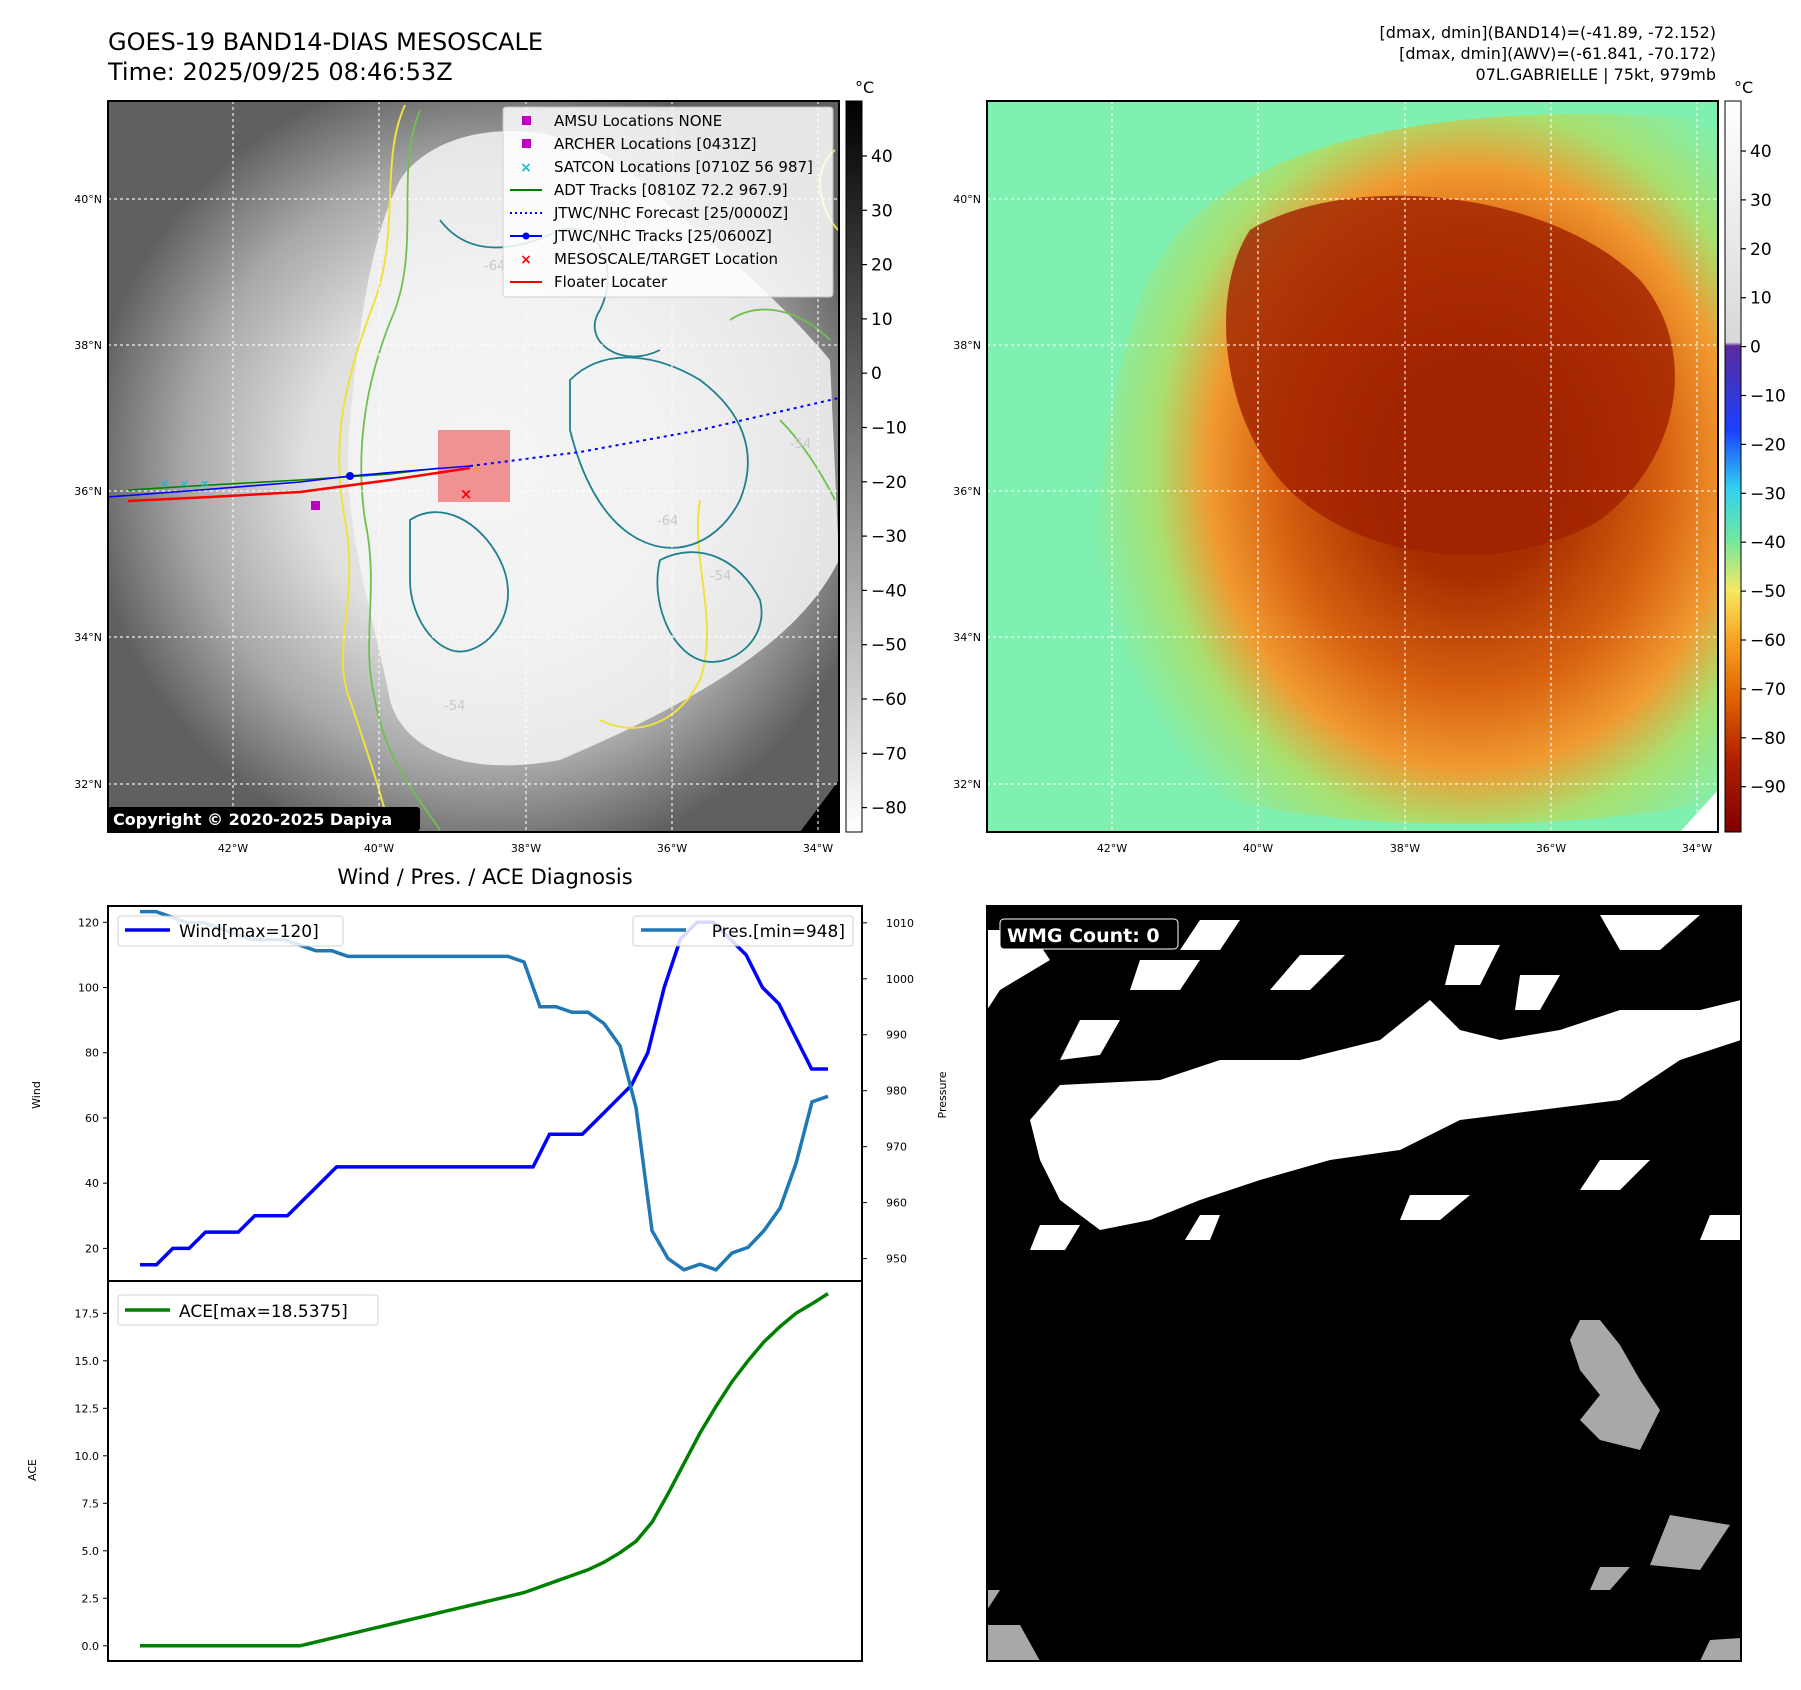  Describe the element at coordinates (1768, 445) in the screenshot. I see `colorbar-tick-label: −20` at that location.